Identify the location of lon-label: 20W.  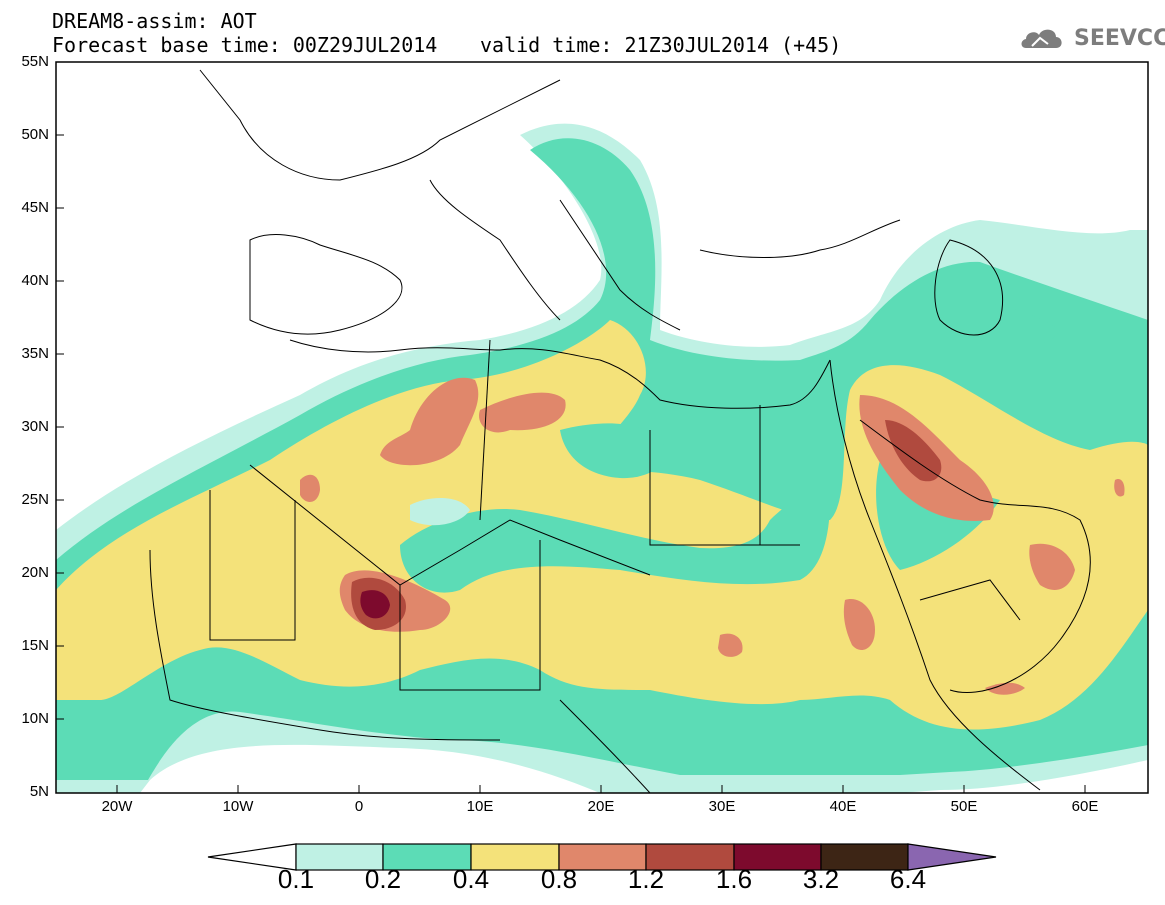
(117, 806).